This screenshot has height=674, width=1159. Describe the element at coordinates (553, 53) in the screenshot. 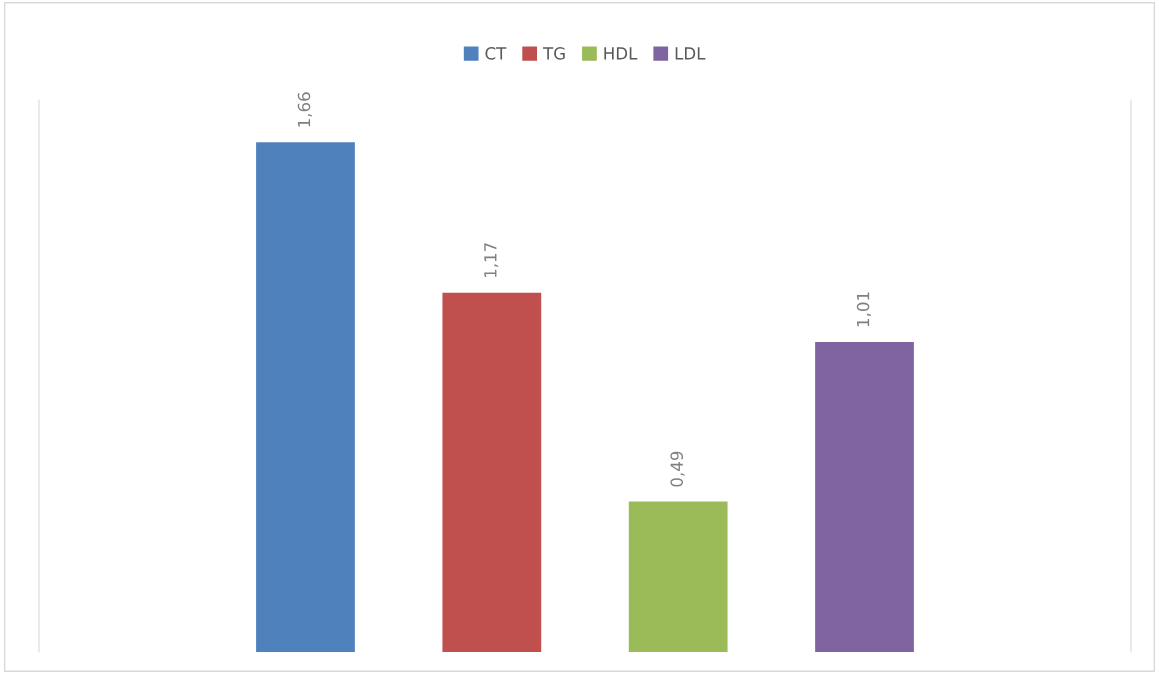

I see `legend-label: TG` at that location.